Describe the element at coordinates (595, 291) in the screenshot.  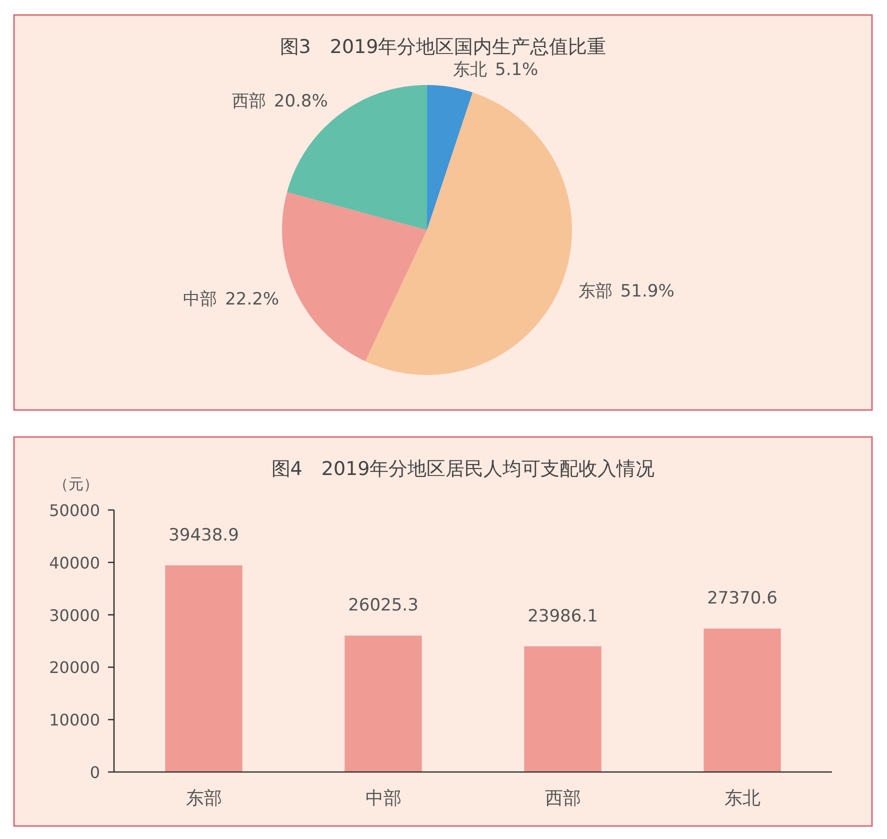
I see `slice-label: 东部` at that location.